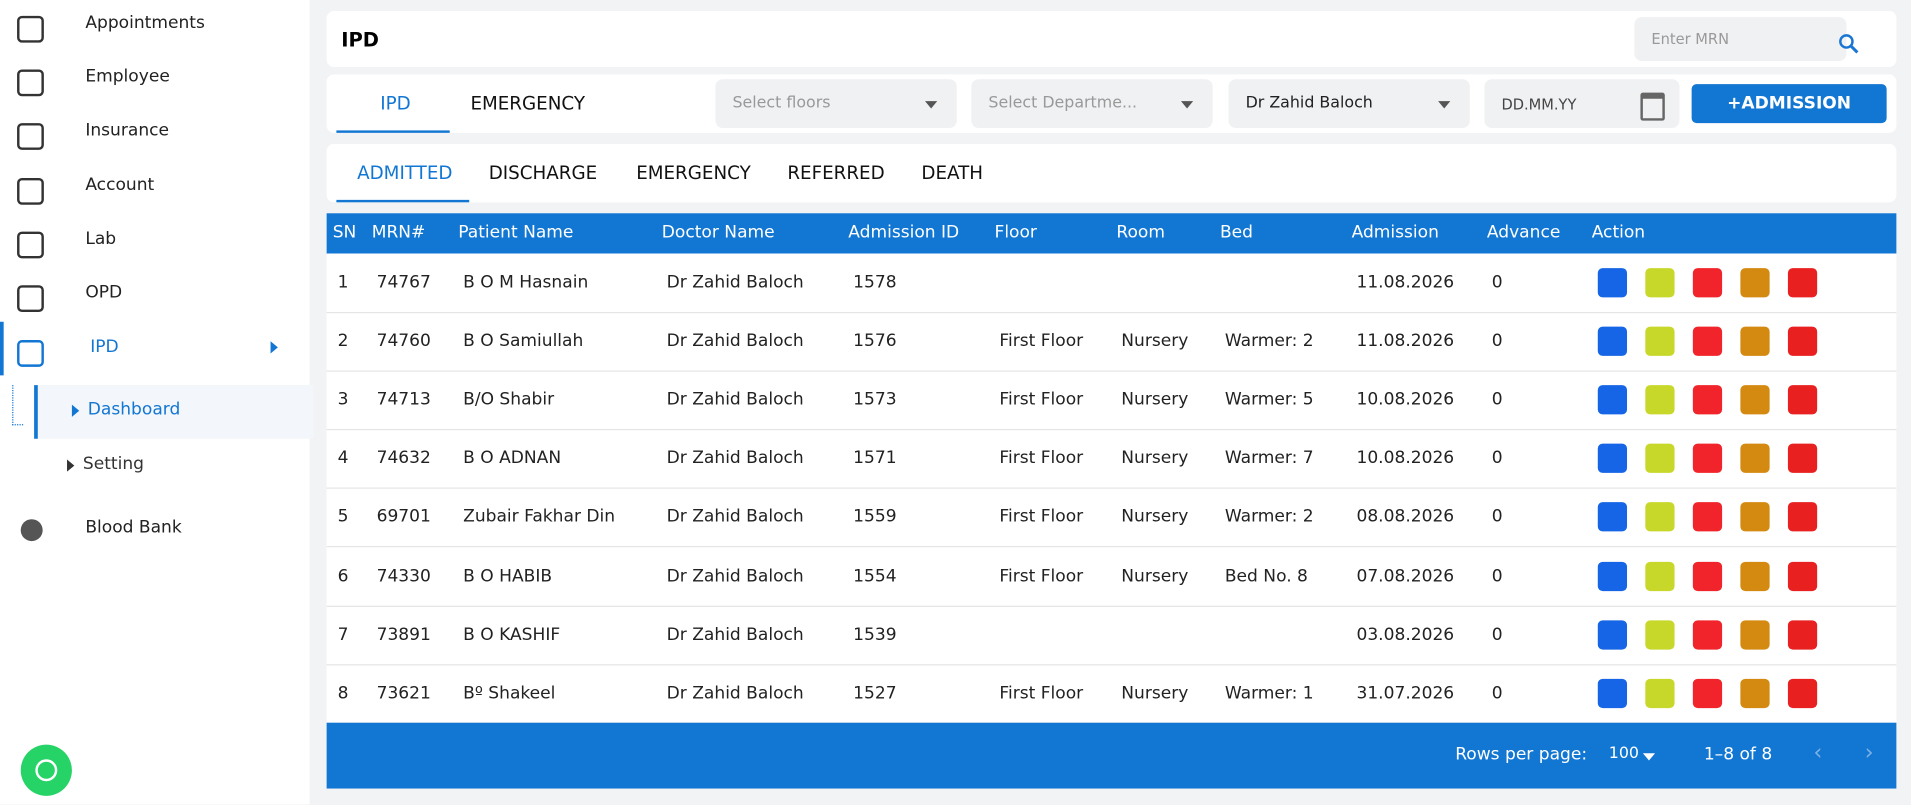 This screenshot has height=805, width=1911. I want to click on expand-caret, so click(274, 347).